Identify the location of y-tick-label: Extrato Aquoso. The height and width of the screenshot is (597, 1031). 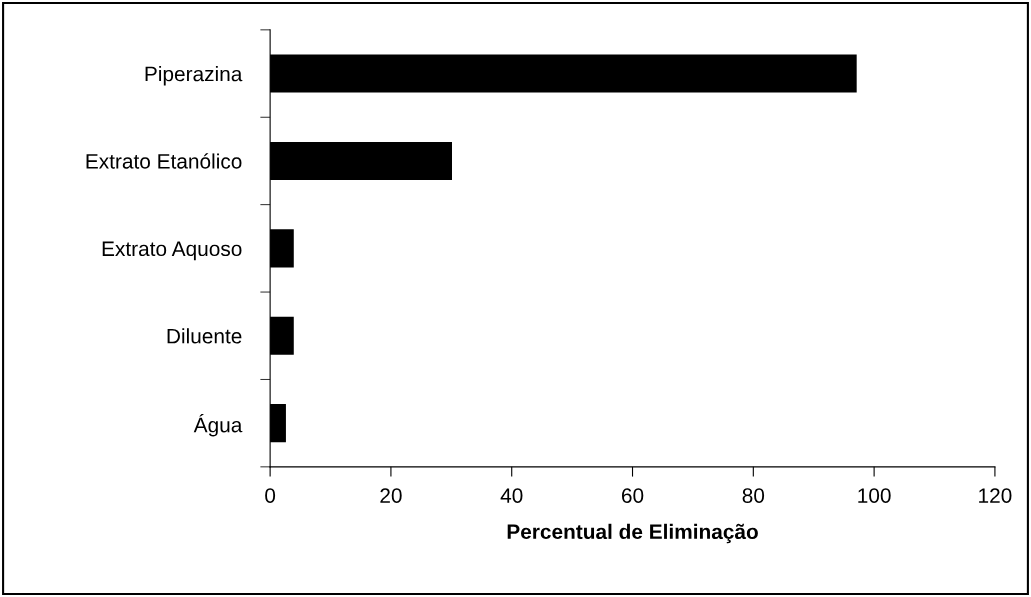
(172, 251).